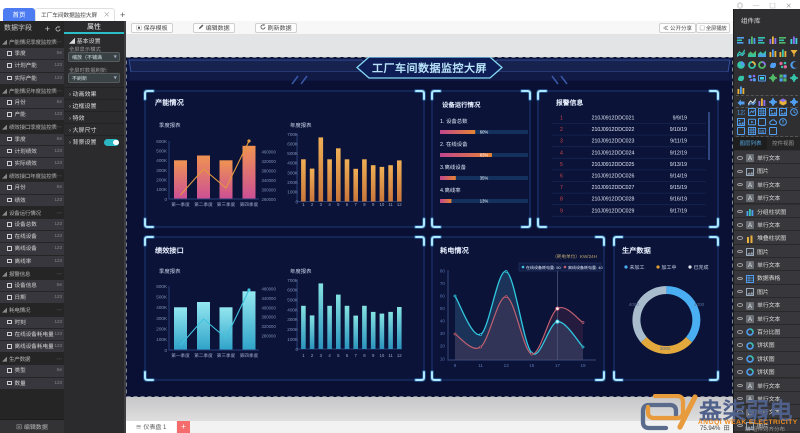  Describe the element at coordinates (269, 289) in the screenshot. I see `svg-text: 480000` at that location.